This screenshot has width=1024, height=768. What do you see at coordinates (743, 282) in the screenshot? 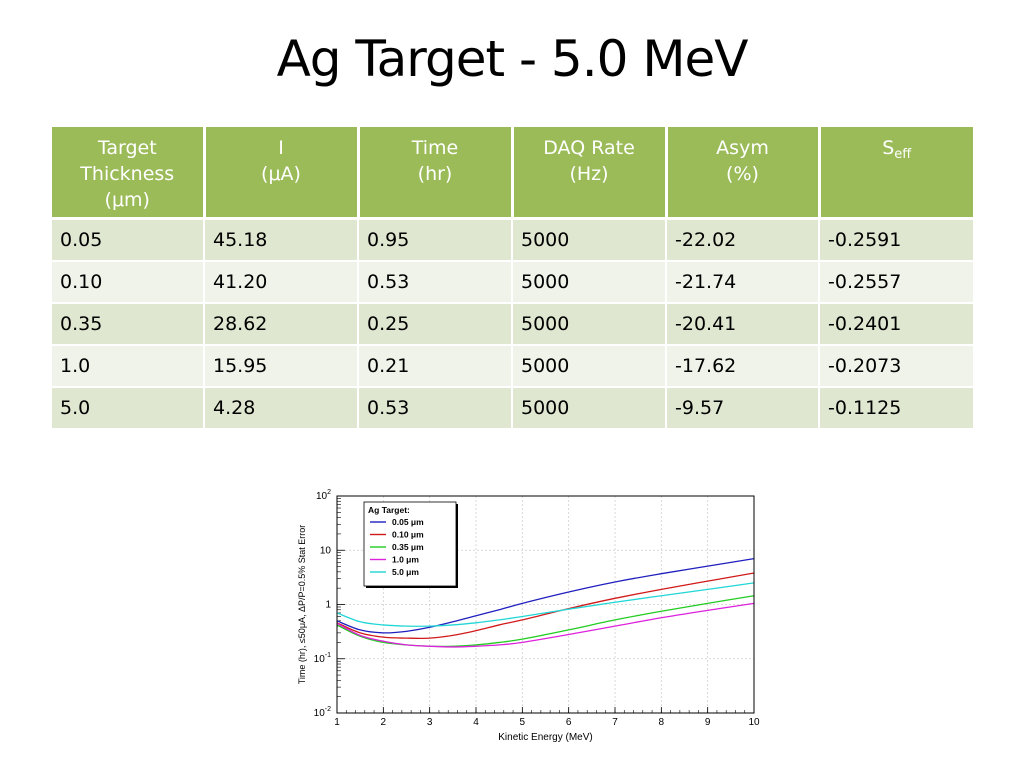
I see `table-cell: -21.74` at bounding box center [743, 282].